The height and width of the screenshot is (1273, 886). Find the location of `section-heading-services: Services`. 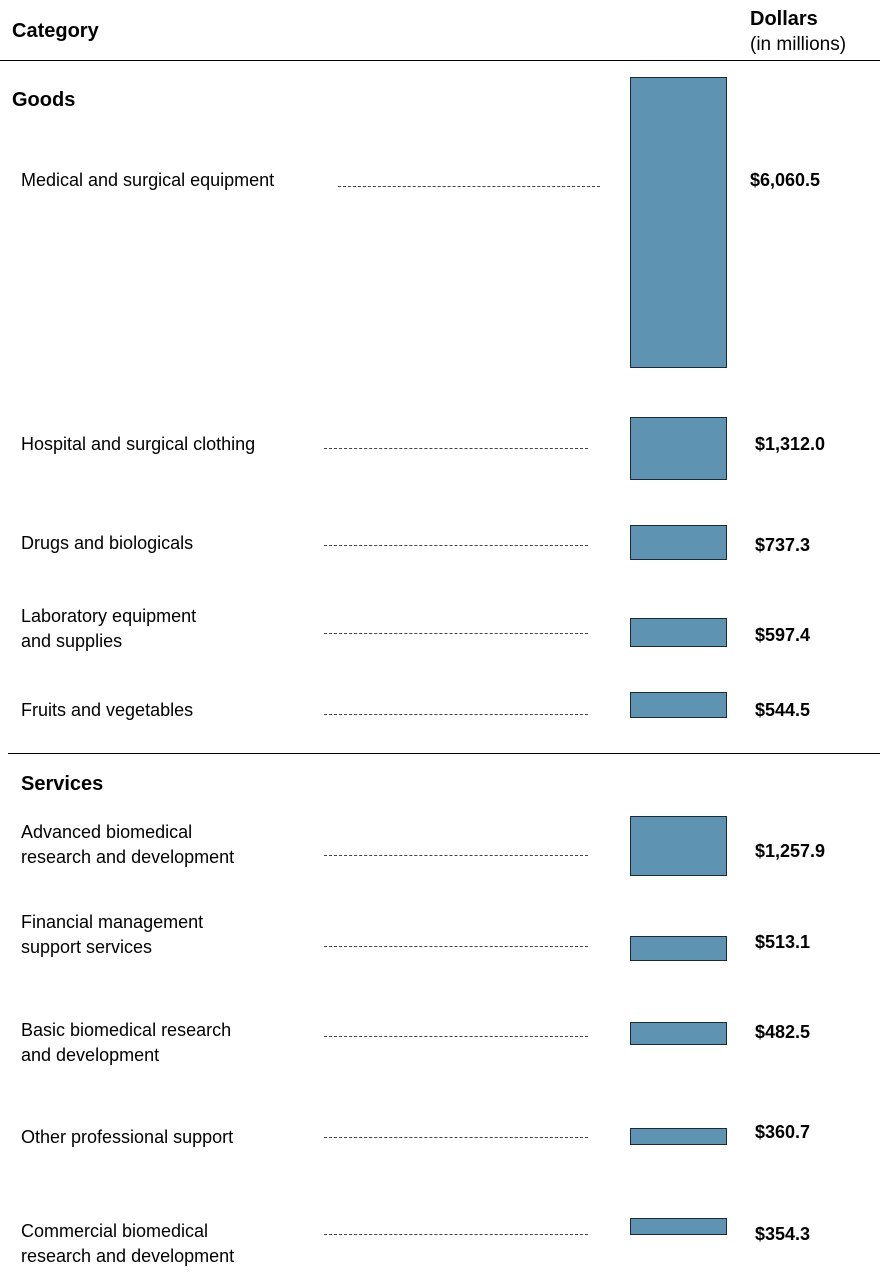

section-heading-services: Services is located at coordinates (62, 784).